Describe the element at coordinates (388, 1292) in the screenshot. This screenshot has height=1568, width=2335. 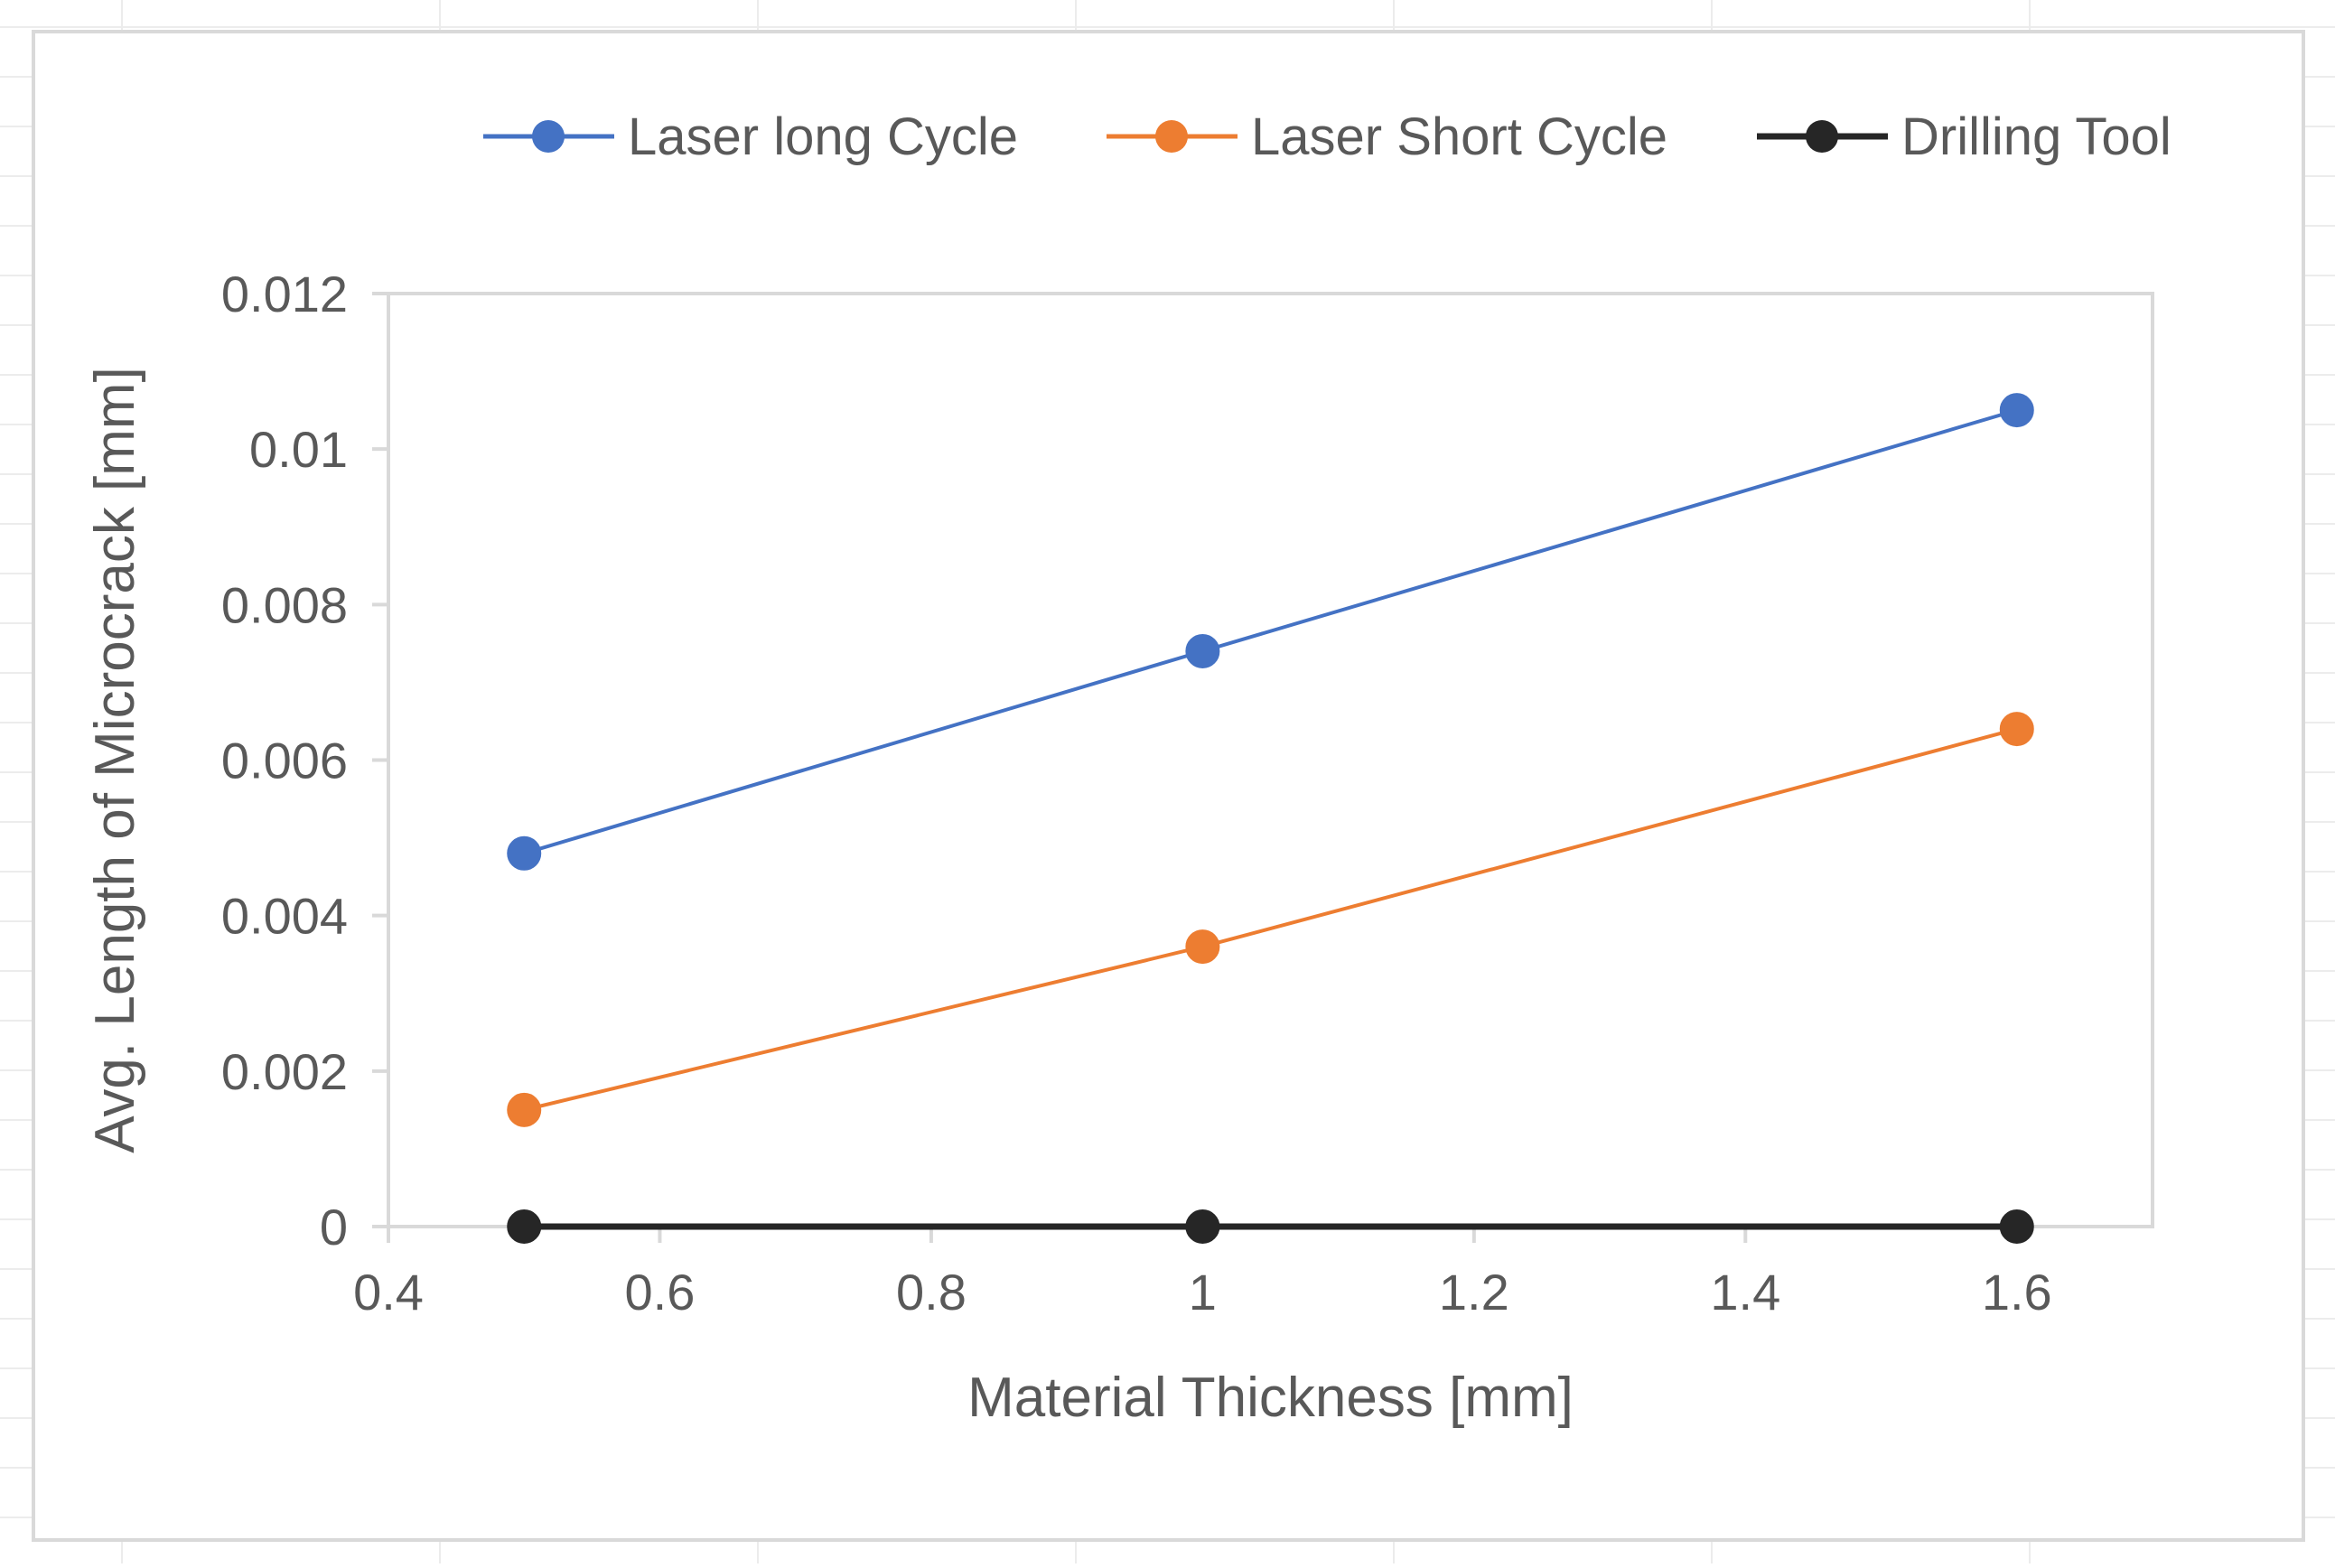
I see `x-tick-label: 0.4` at that location.